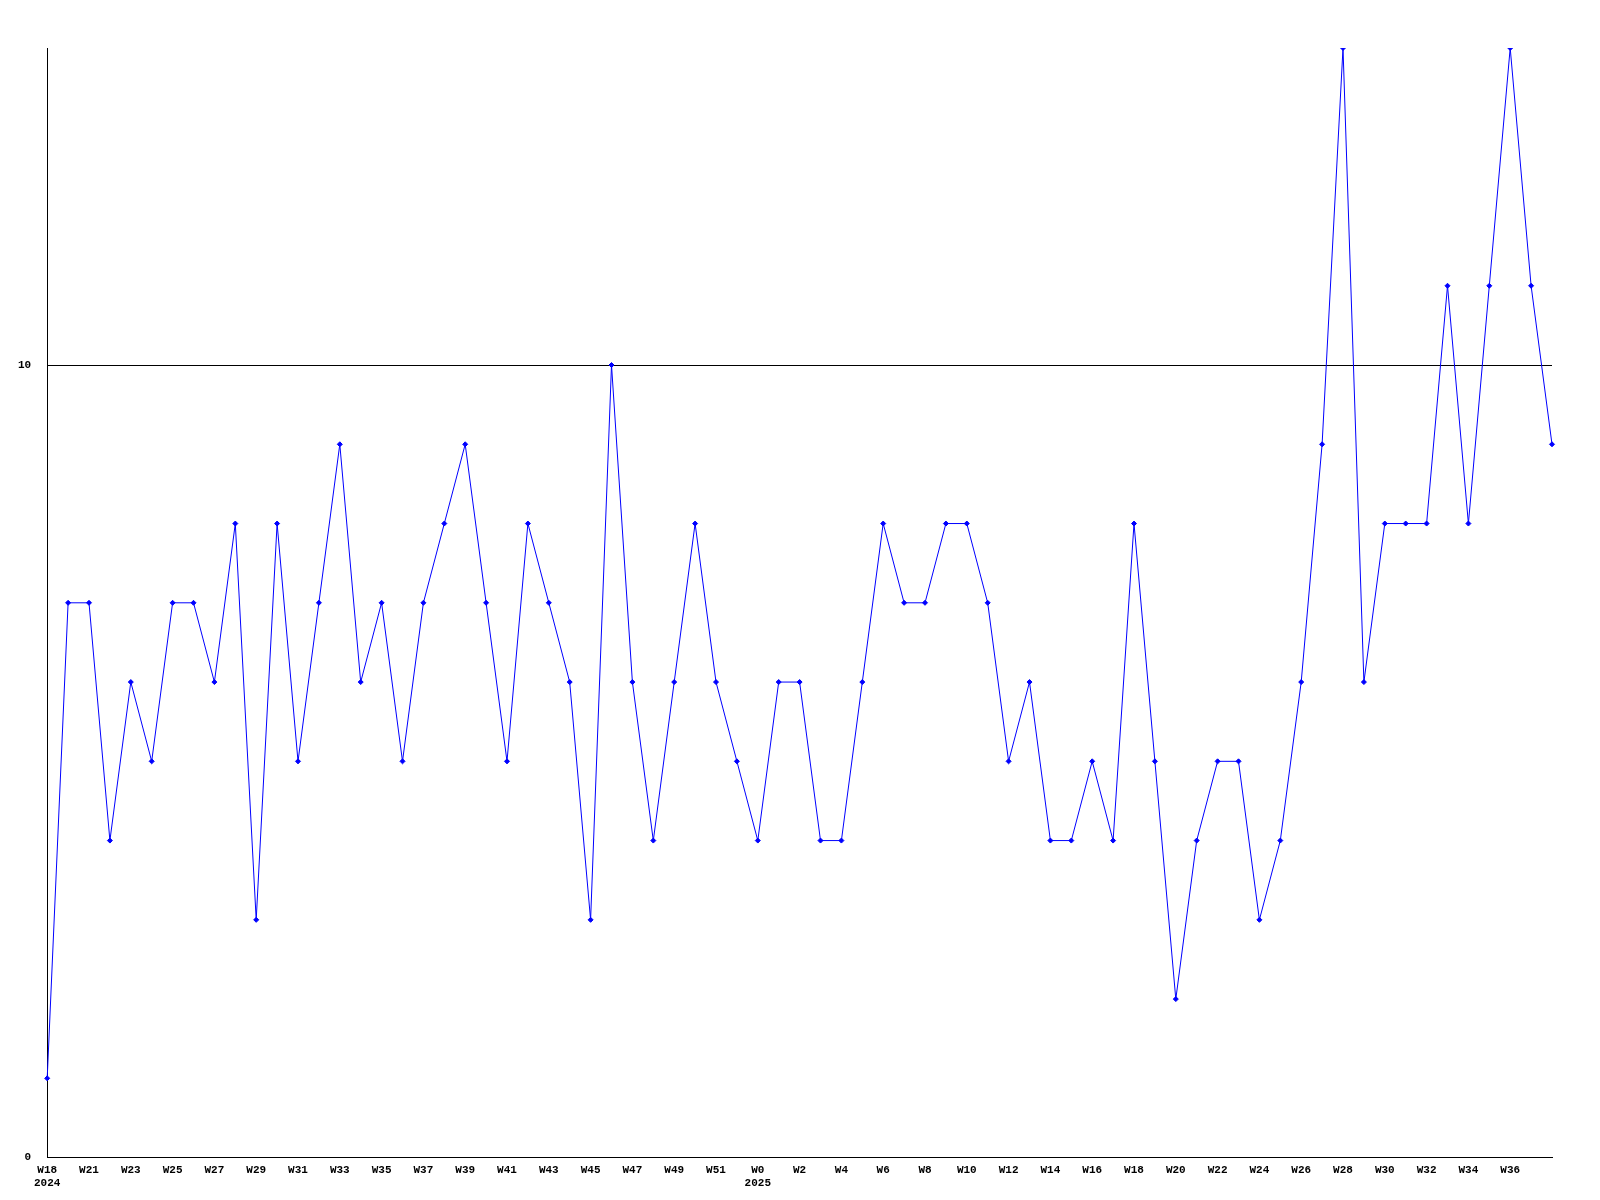 This screenshot has width=1600, height=1200. What do you see at coordinates (883, 1169) in the screenshot?
I see `x-tick-label: W6` at bounding box center [883, 1169].